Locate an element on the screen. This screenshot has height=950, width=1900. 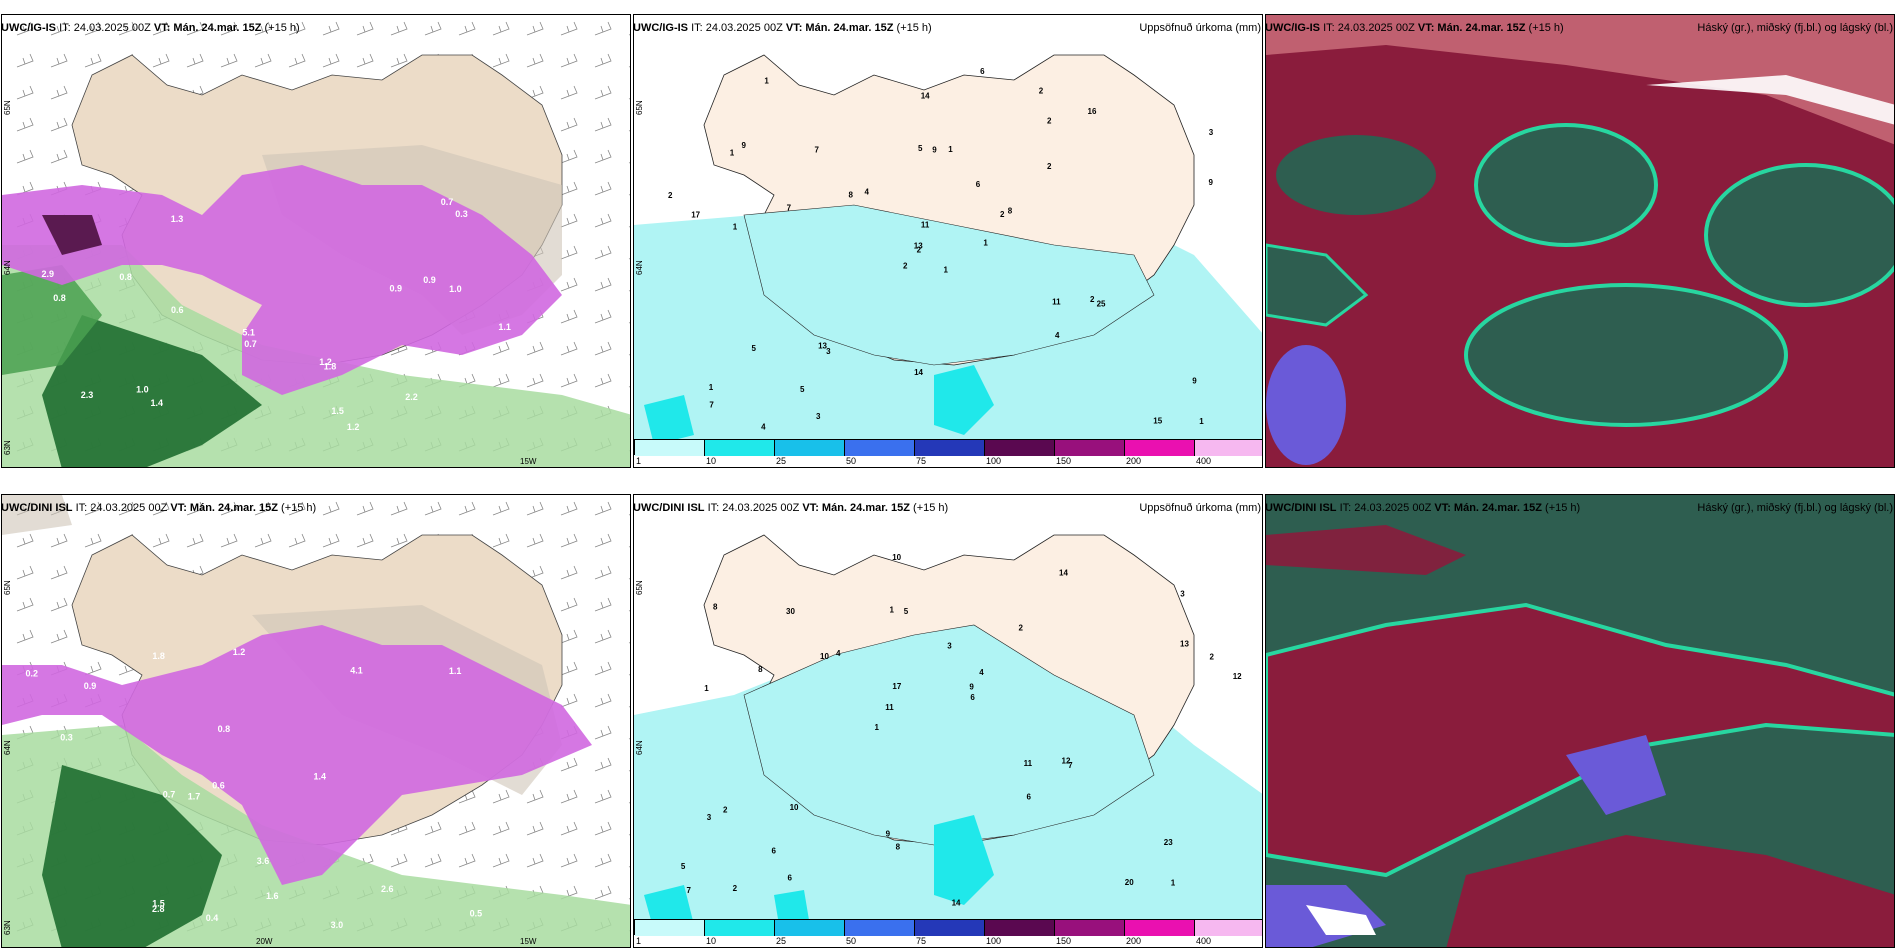
valid-time: VT: Mán. 24.mar. 15Z is located at coordinates (224, 508).